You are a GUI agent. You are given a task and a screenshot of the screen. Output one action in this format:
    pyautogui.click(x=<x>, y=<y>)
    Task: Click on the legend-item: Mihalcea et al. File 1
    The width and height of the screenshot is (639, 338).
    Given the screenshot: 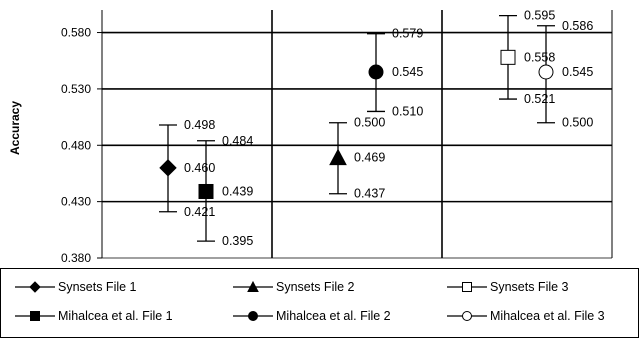 What is the action you would take?
    pyautogui.click(x=94, y=316)
    